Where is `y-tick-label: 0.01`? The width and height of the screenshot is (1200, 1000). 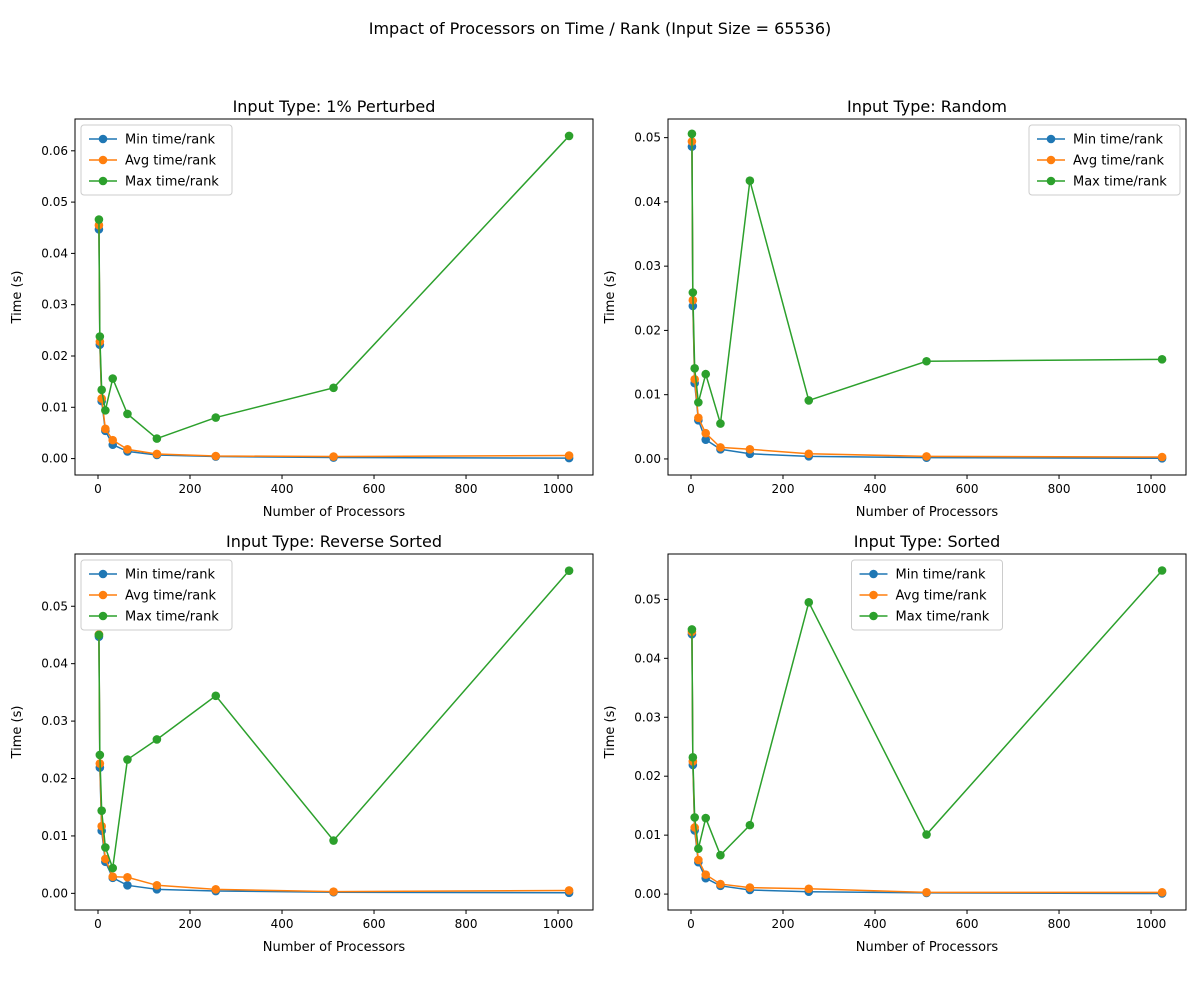 y-tick-label: 0.01 is located at coordinates (647, 395).